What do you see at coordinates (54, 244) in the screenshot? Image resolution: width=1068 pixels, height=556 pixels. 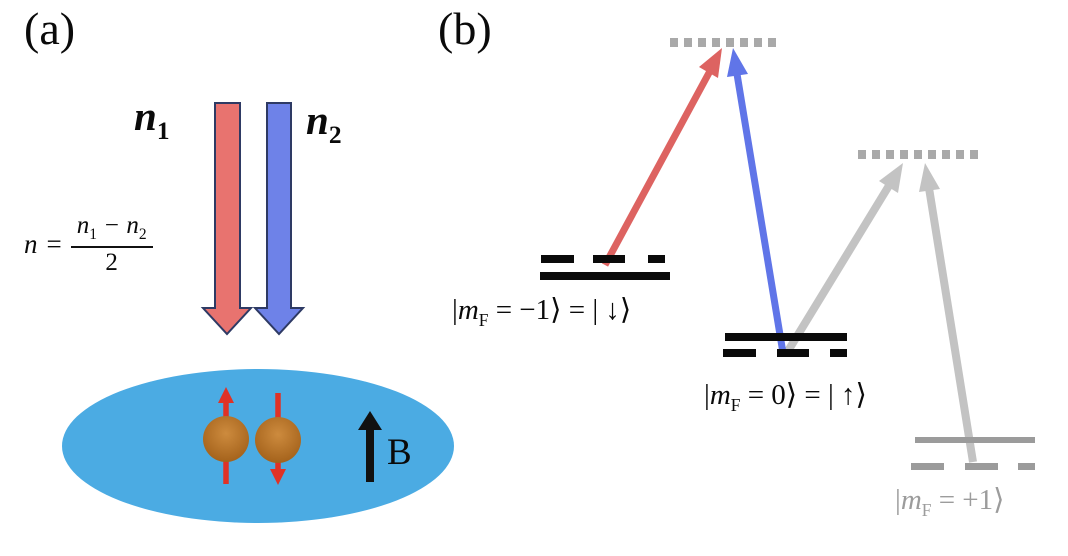 I see `equation-equals: =` at bounding box center [54, 244].